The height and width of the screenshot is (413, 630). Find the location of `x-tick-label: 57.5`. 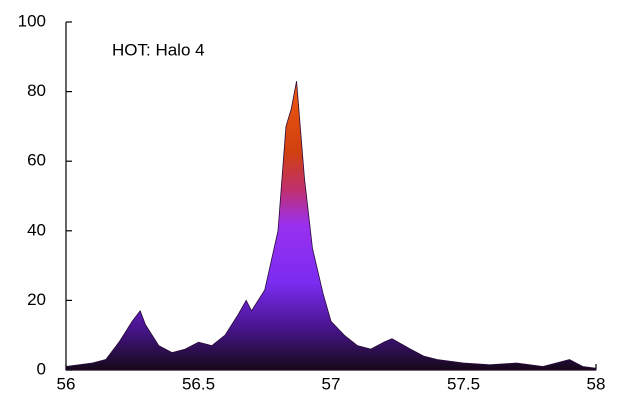

x-tick-label: 57.5 is located at coordinates (463, 383).